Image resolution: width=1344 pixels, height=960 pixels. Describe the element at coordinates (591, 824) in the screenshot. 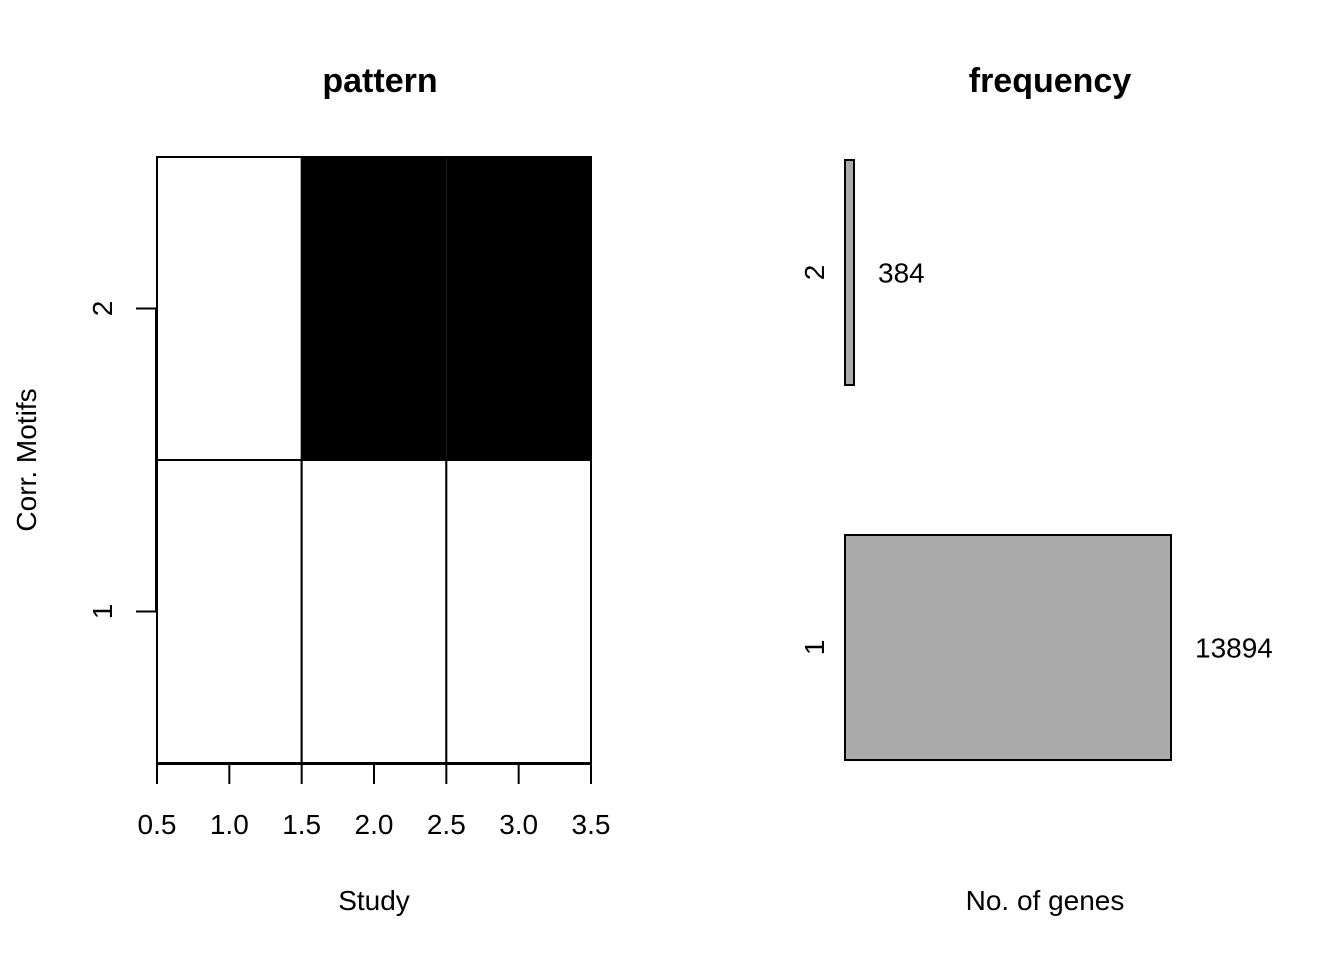

I see `pattern-x-tick-label: 3.5` at that location.